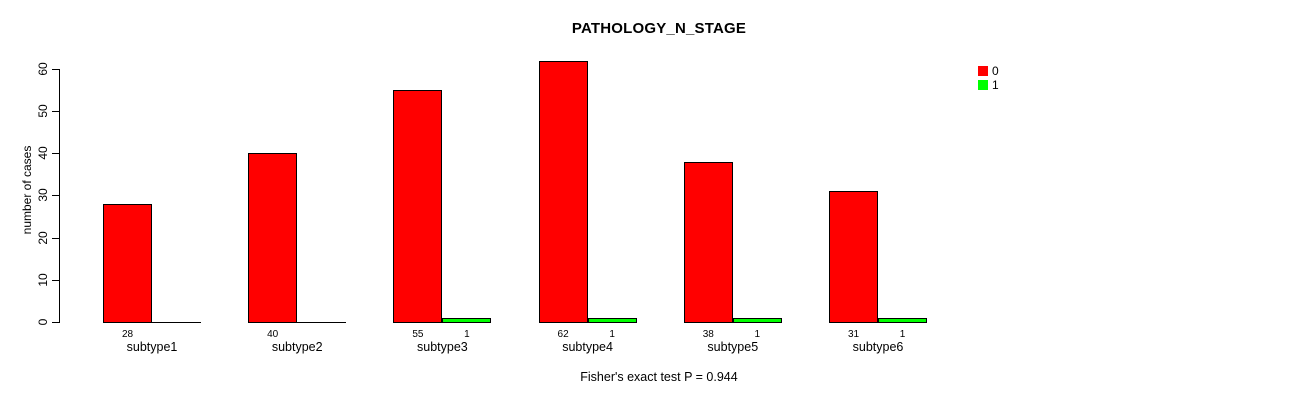  What do you see at coordinates (43, 280) in the screenshot?
I see `y-tick-label: 10` at bounding box center [43, 280].